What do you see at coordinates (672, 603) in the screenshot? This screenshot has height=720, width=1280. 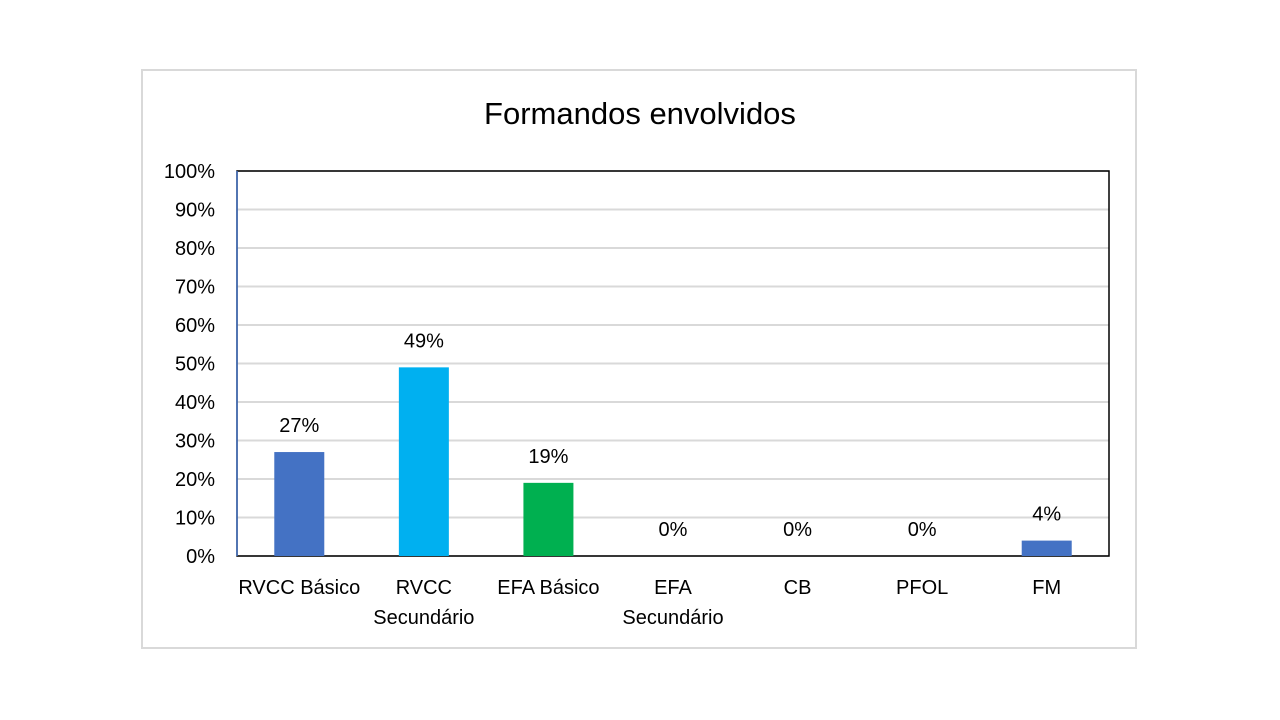 I see `category-label: EFA Secundário` at bounding box center [672, 603].